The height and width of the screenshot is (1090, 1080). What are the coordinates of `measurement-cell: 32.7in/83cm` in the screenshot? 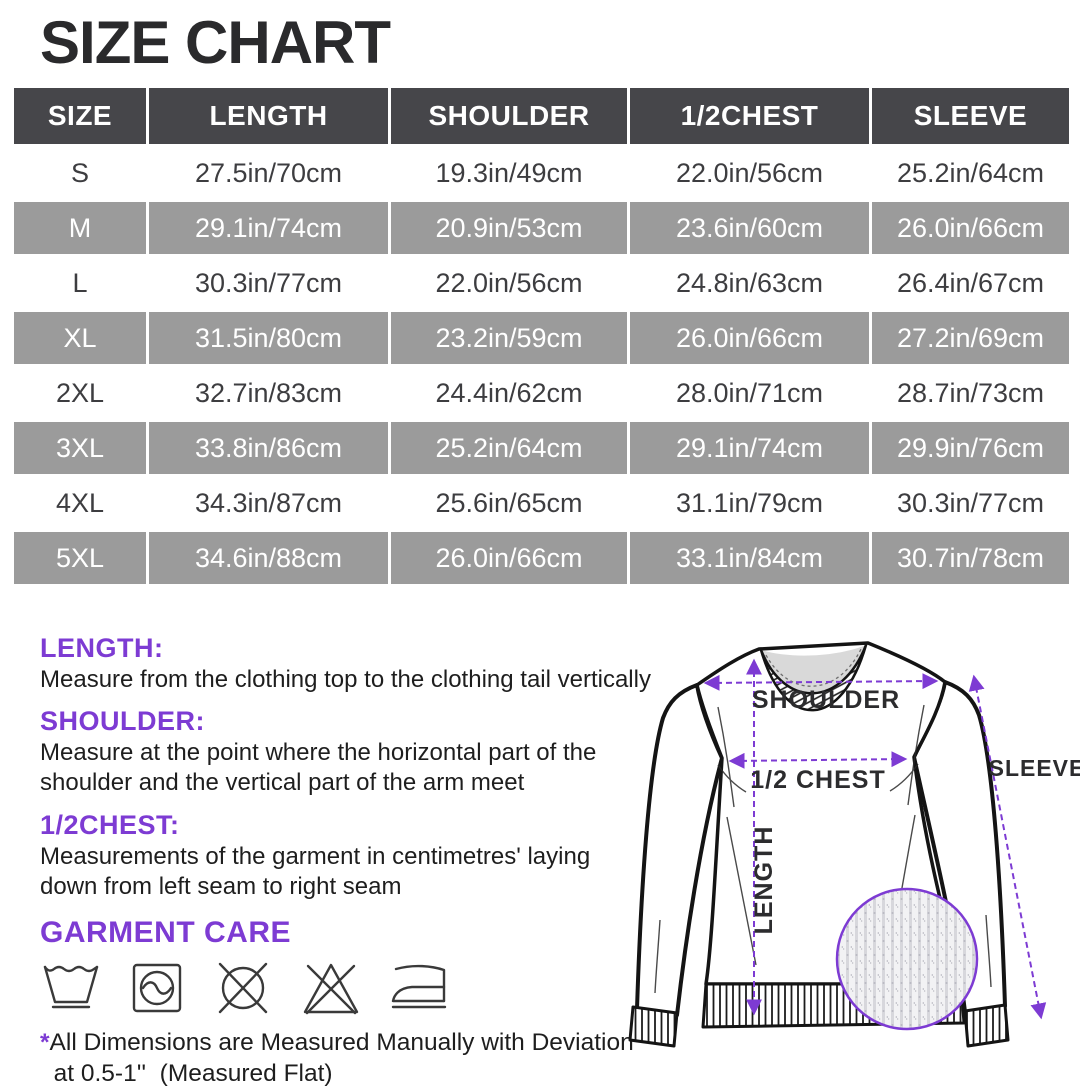 It's located at (268, 393).